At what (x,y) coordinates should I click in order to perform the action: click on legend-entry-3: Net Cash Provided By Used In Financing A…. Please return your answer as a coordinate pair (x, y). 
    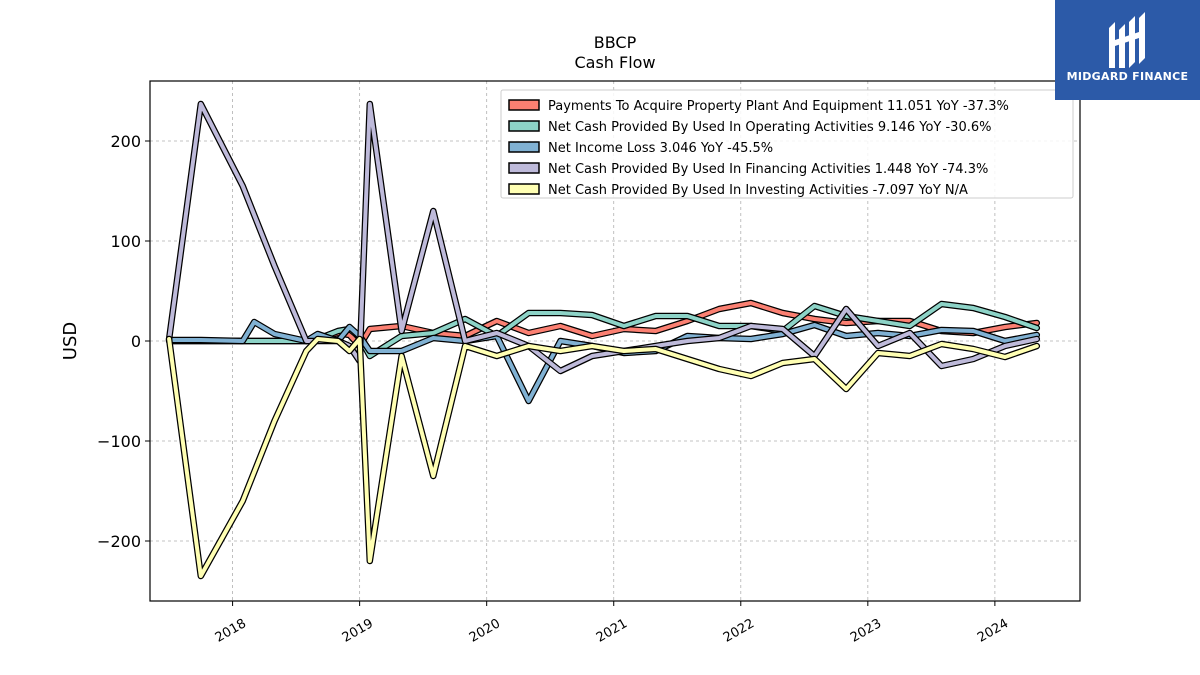
    Looking at the image, I should click on (768, 169).